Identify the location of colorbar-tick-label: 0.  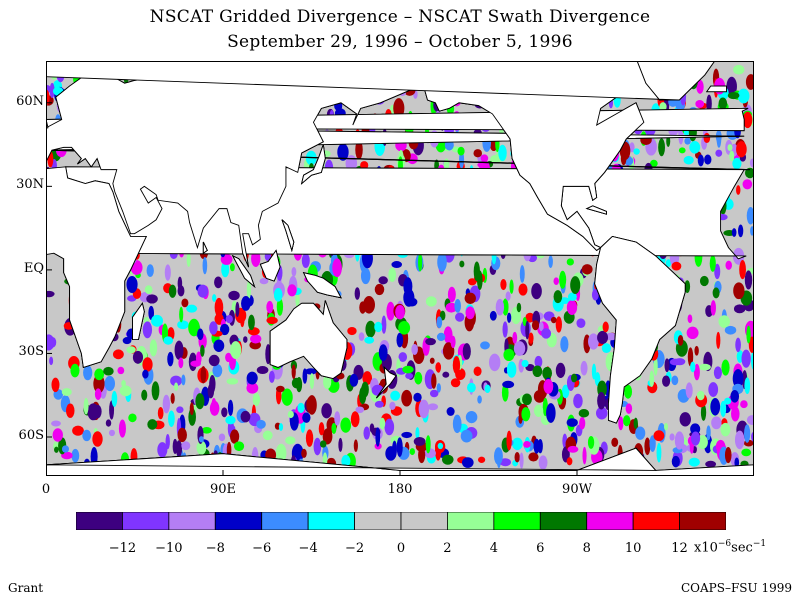
(401, 548).